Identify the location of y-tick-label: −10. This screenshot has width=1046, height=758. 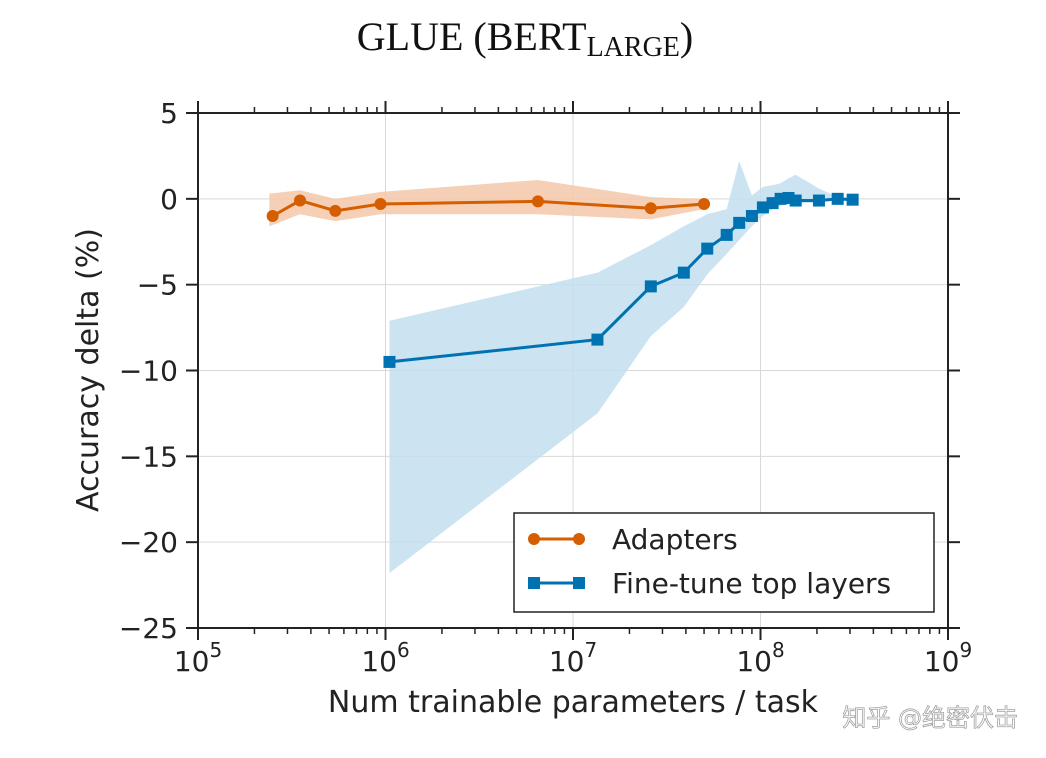
(148, 371).